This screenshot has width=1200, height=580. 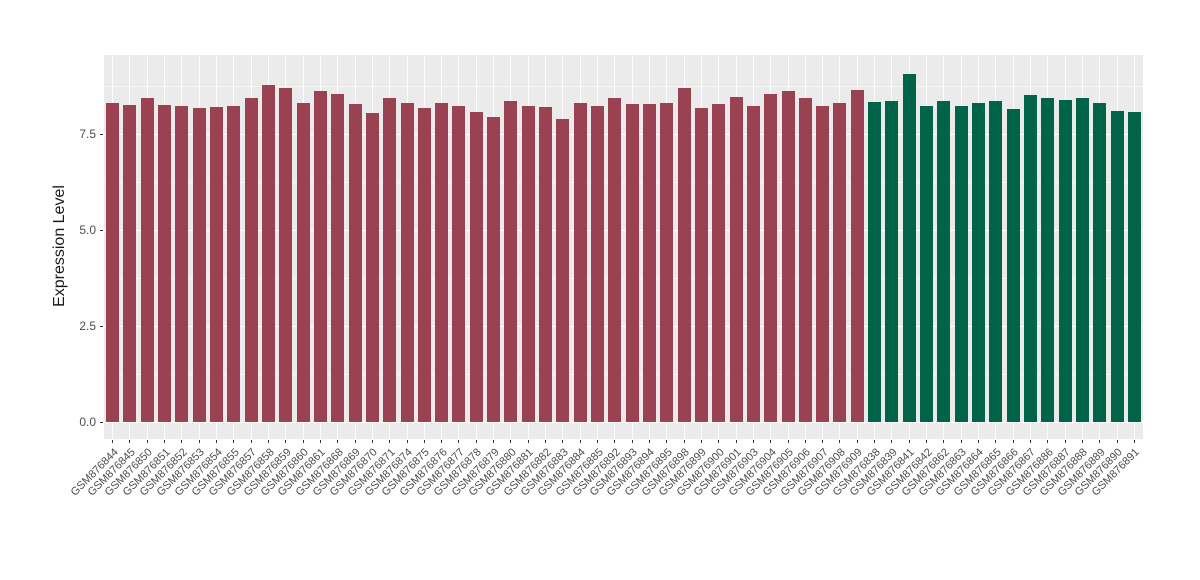 I want to click on bar-GSM876875, so click(x=424, y=265).